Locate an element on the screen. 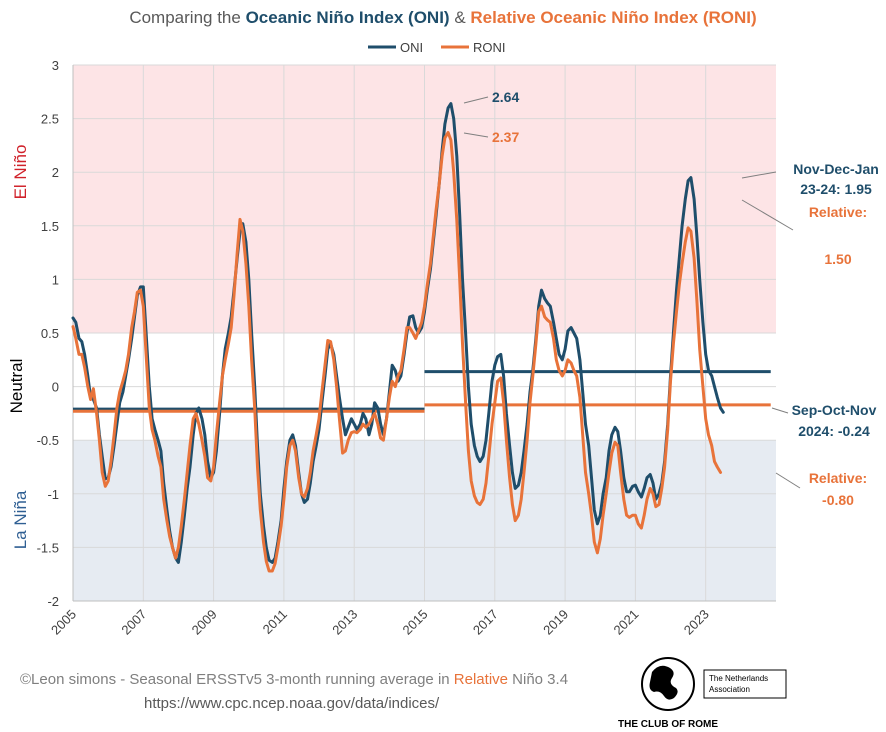 This screenshot has height=732, width=886. ndj-annotation-line1: Nov-Dec-Jan is located at coordinates (836, 169).